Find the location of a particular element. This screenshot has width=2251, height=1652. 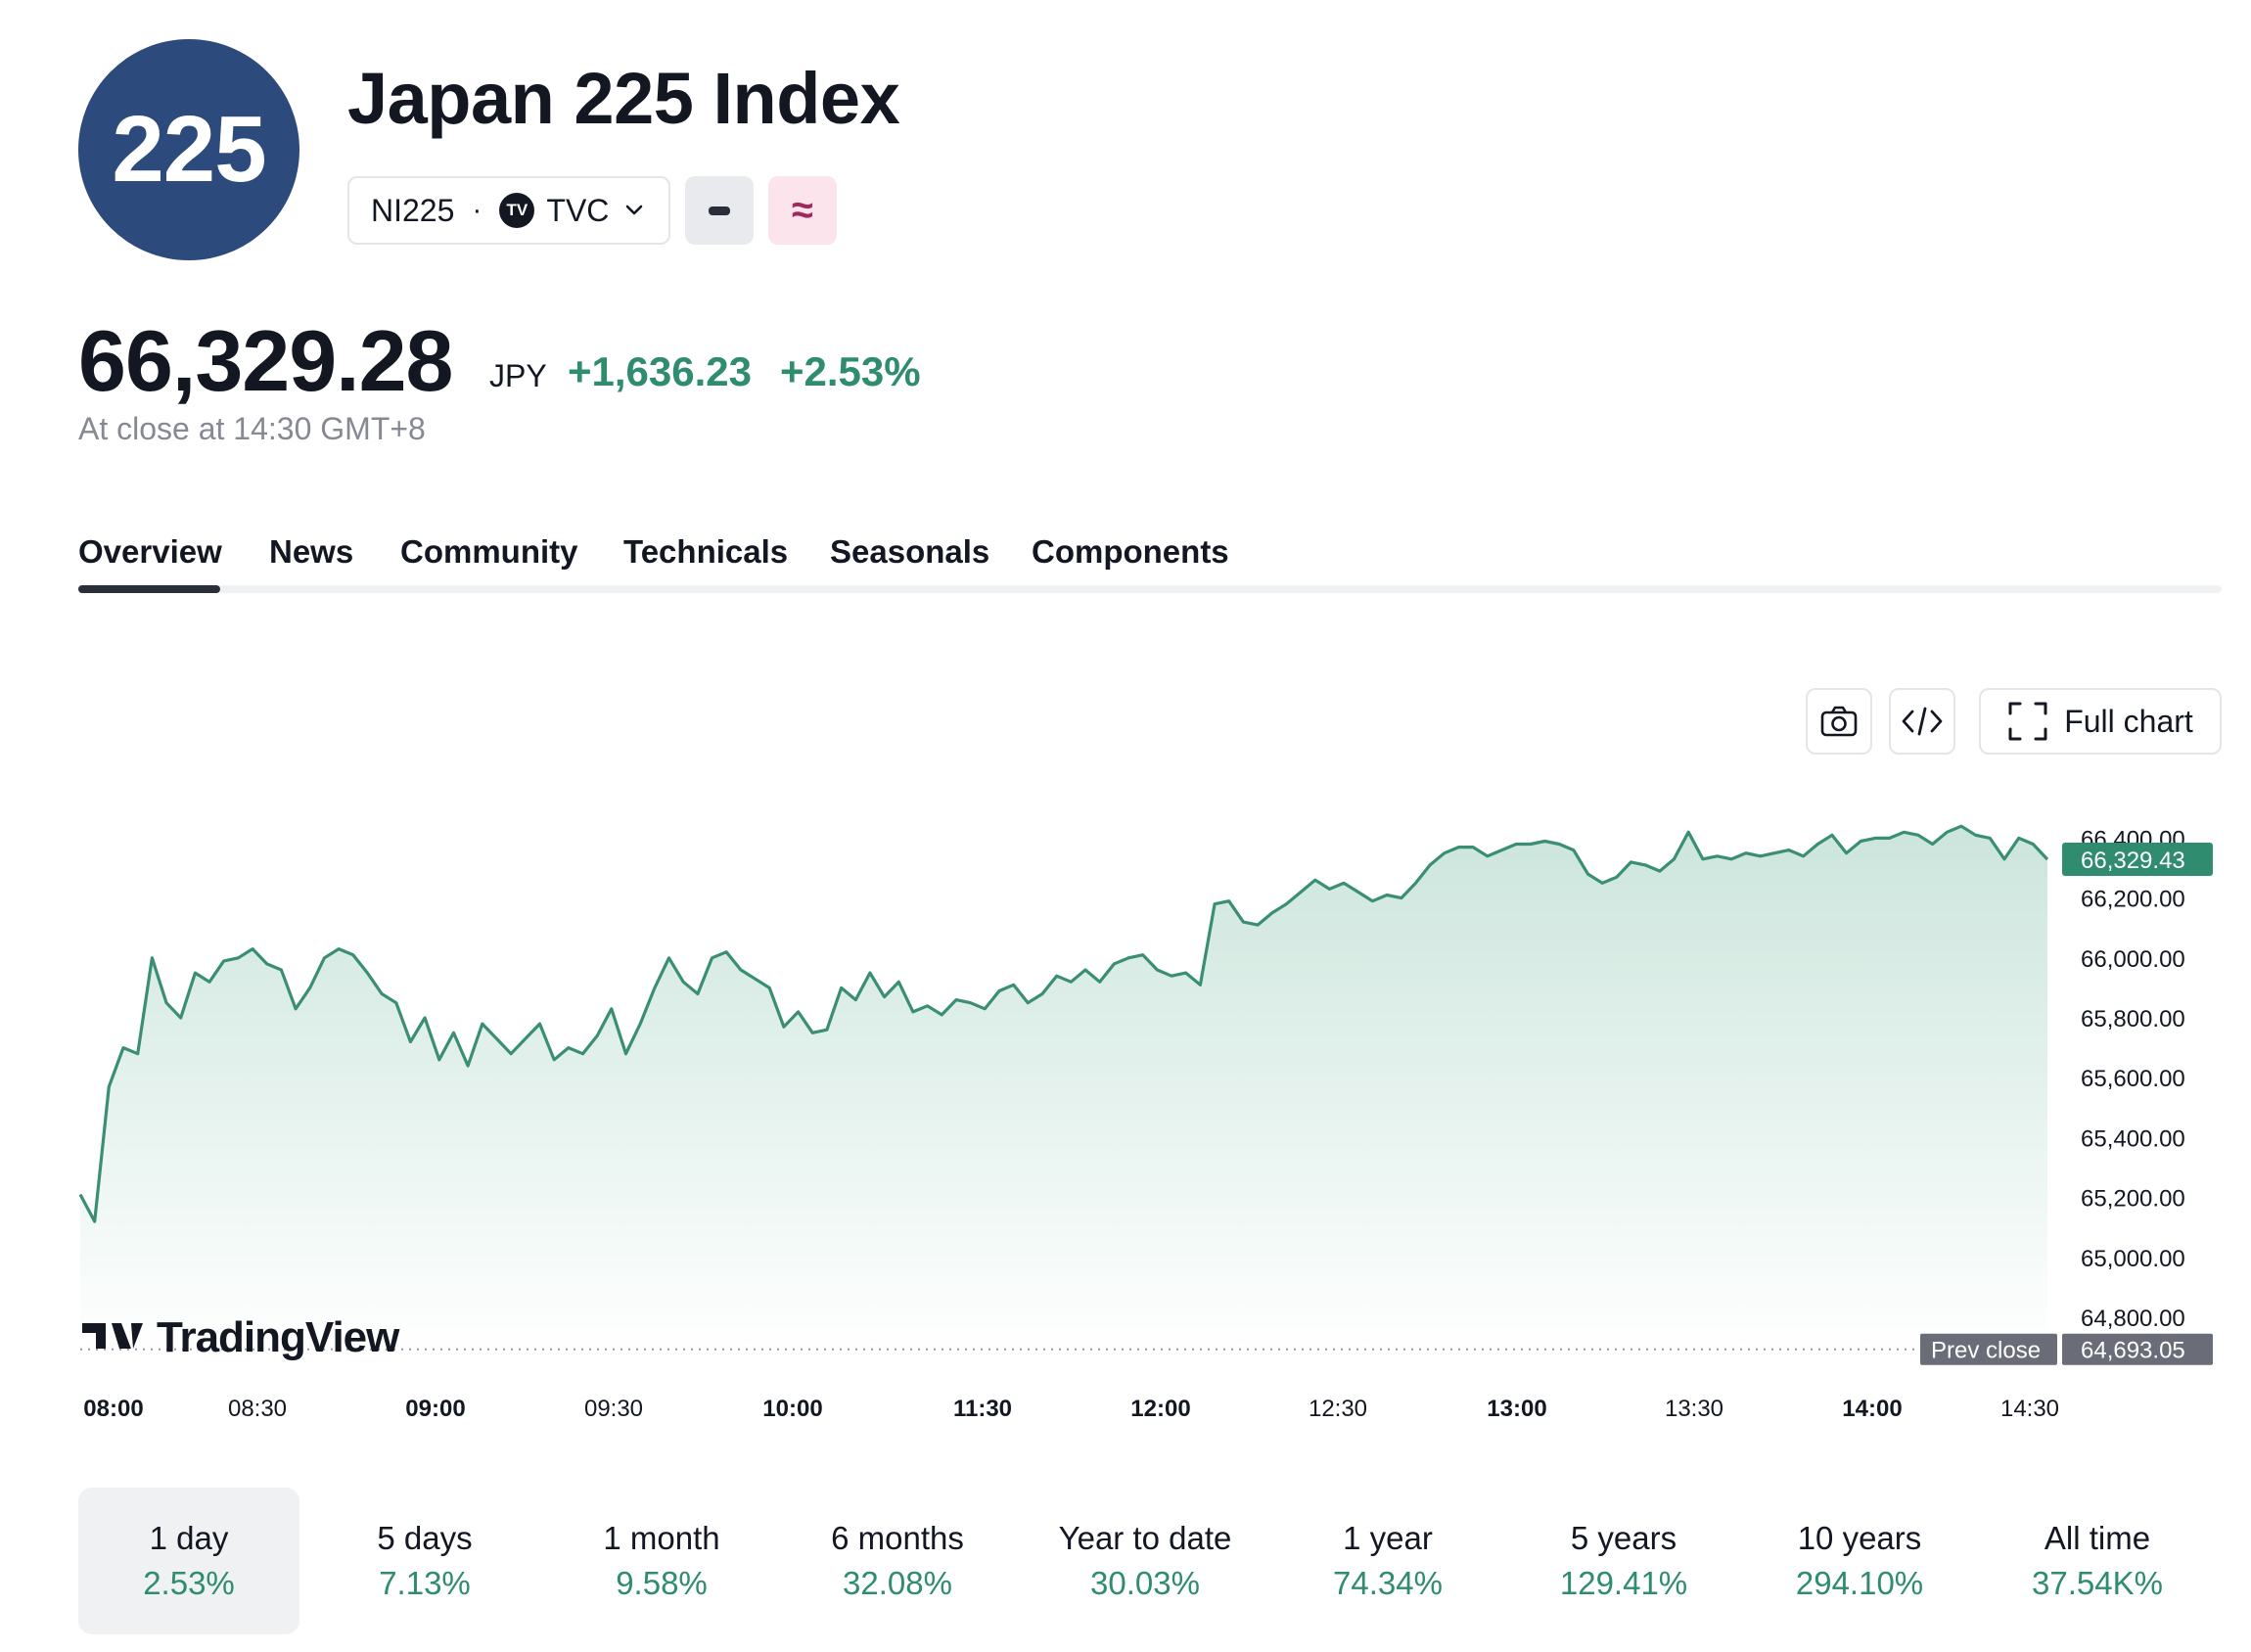

prev-close-value-badge is located at coordinates (2137, 1349).